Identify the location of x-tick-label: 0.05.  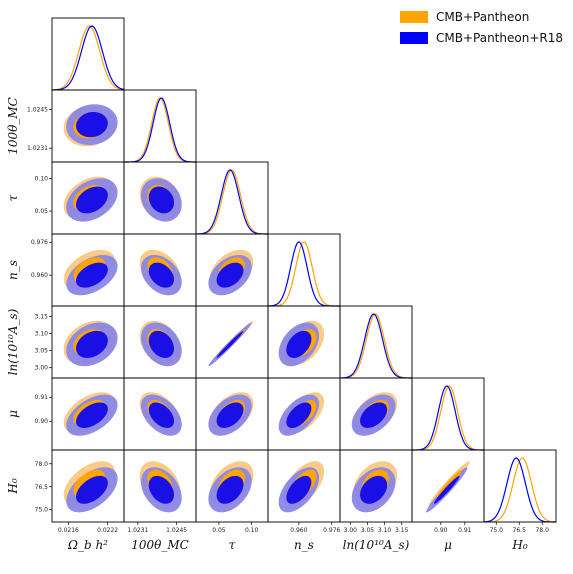
(219, 530).